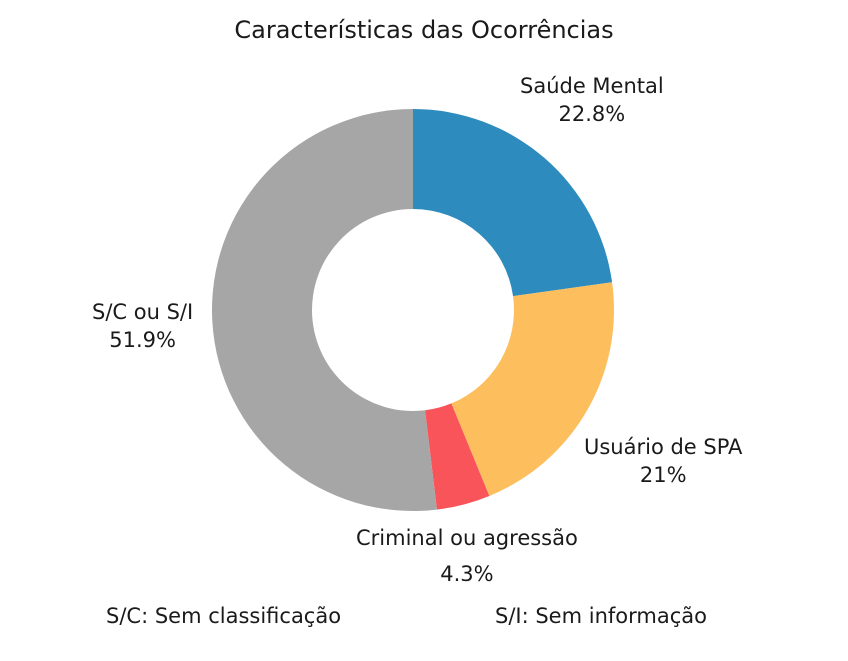 The height and width of the screenshot is (661, 848). What do you see at coordinates (142, 340) in the screenshot?
I see `slice-percent: 51.9%` at bounding box center [142, 340].